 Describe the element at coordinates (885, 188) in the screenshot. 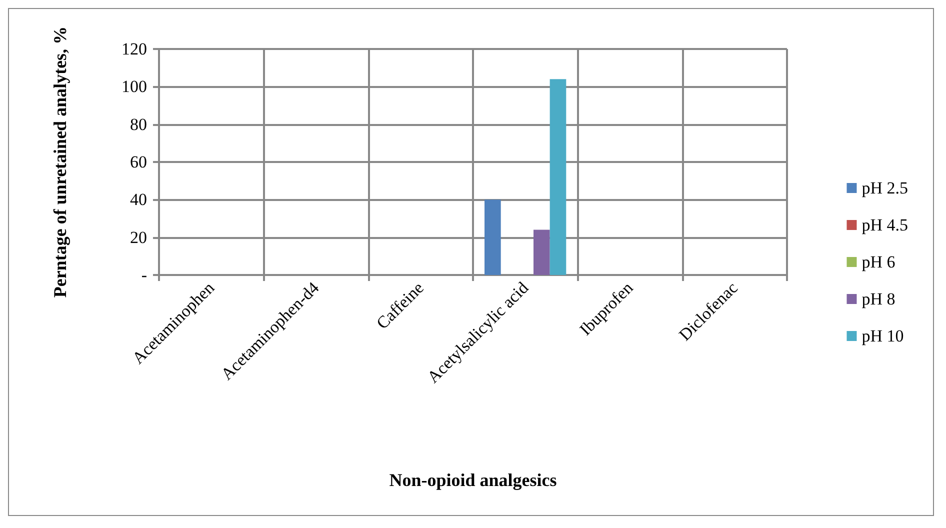

I see `legend-label: pH 2.5` at that location.